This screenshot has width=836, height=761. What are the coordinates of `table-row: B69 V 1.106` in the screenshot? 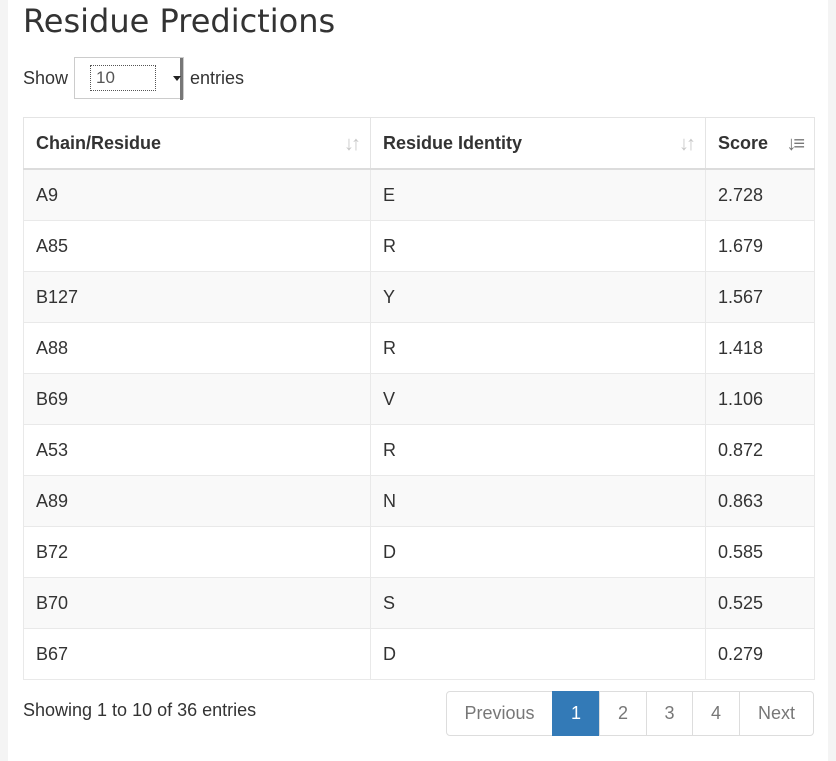 It's located at (419, 399).